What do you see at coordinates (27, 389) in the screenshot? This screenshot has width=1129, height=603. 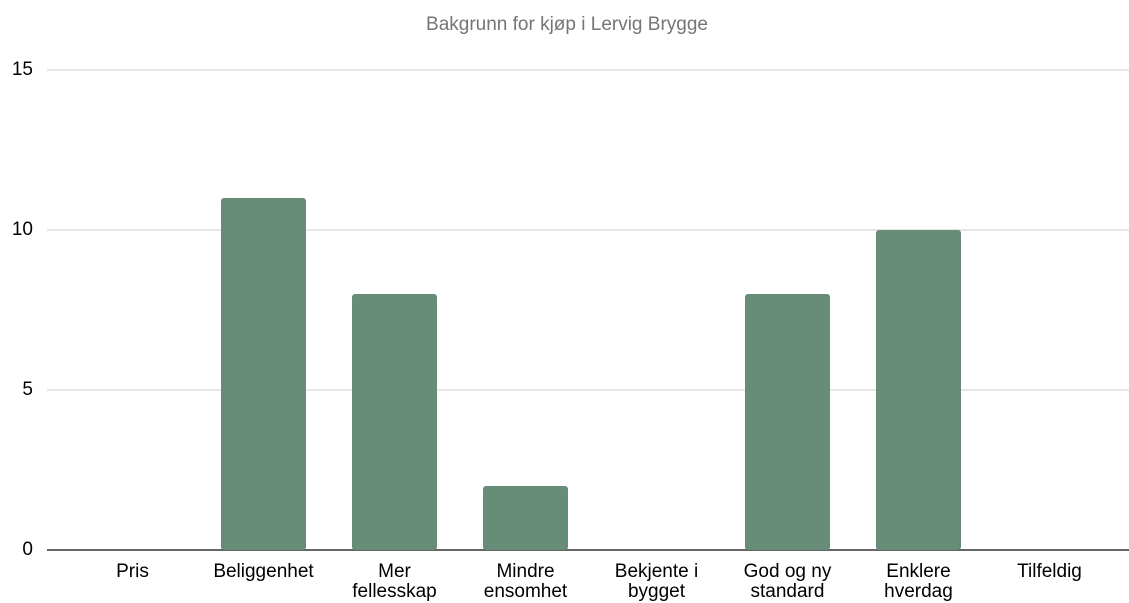 I see `y-tick-label: 5` at bounding box center [27, 389].